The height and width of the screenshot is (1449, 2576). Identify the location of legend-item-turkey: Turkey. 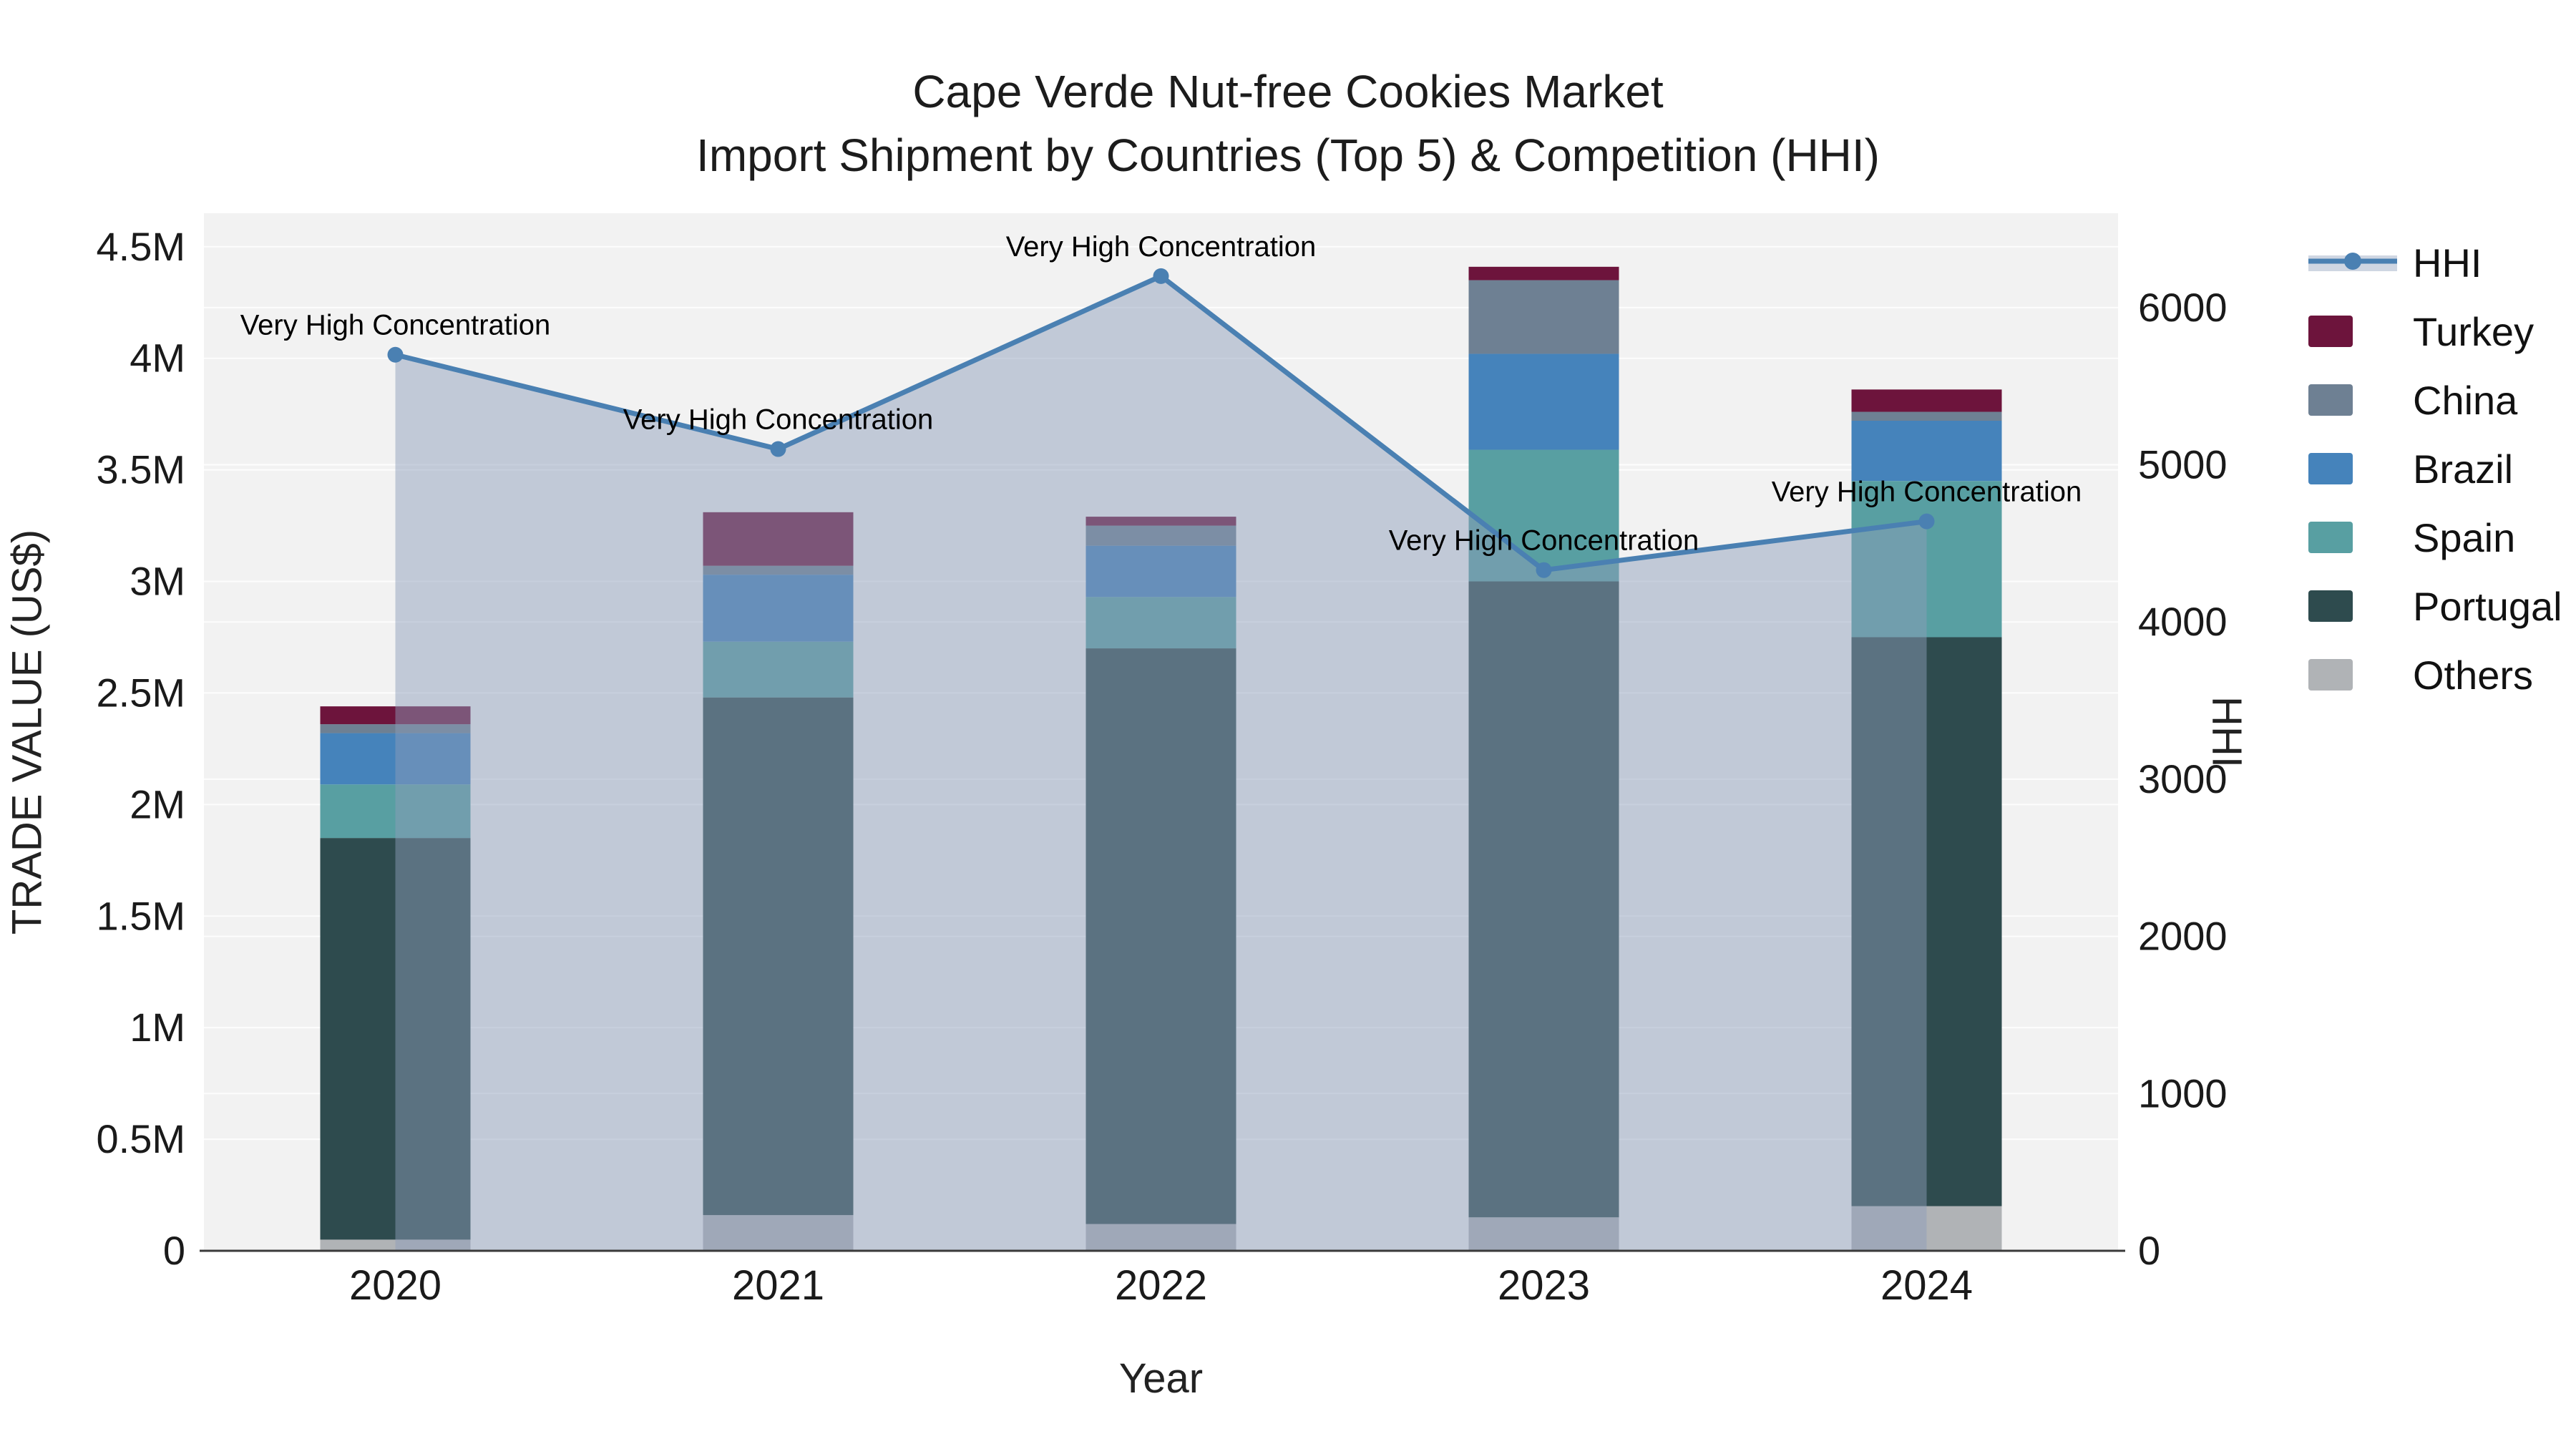
(2435, 331).